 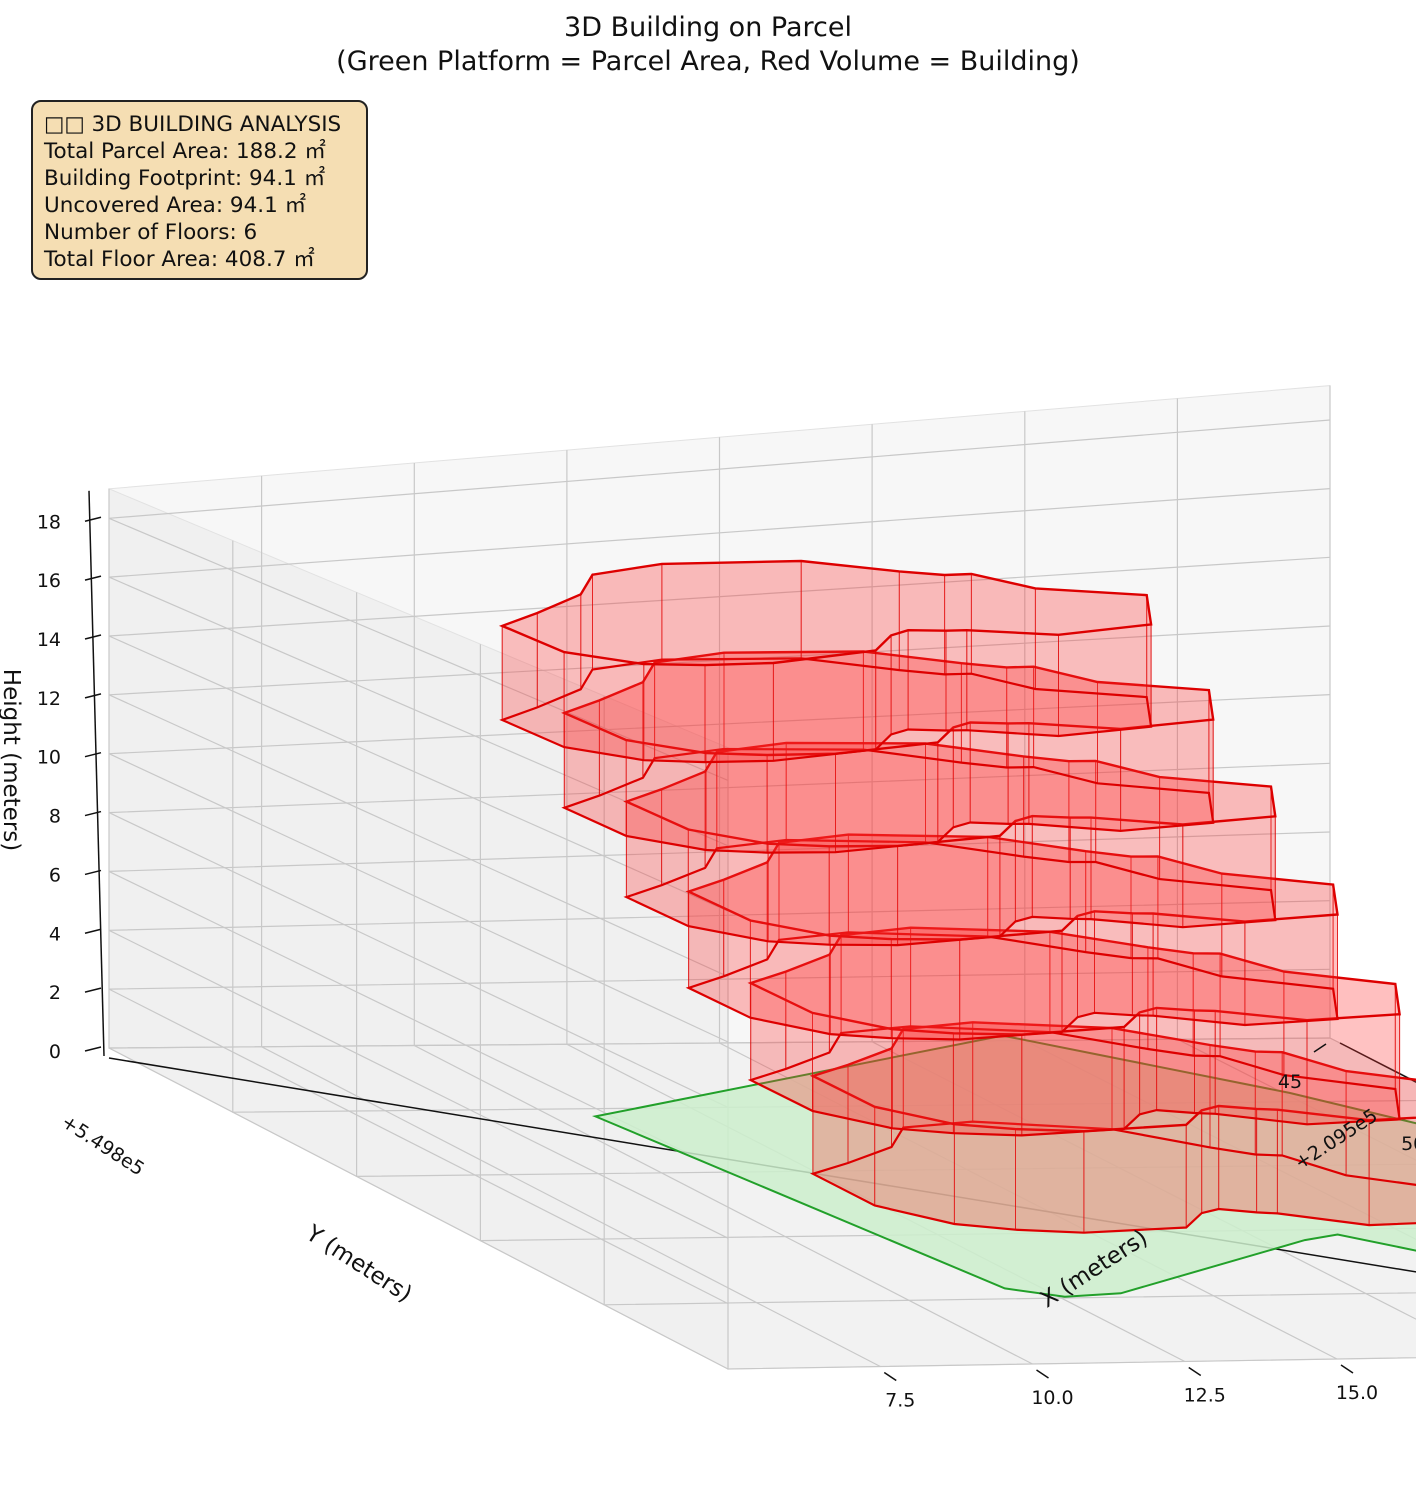 What do you see at coordinates (1408, 1144) in the screenshot?
I see `y-tick-label: 50` at bounding box center [1408, 1144].